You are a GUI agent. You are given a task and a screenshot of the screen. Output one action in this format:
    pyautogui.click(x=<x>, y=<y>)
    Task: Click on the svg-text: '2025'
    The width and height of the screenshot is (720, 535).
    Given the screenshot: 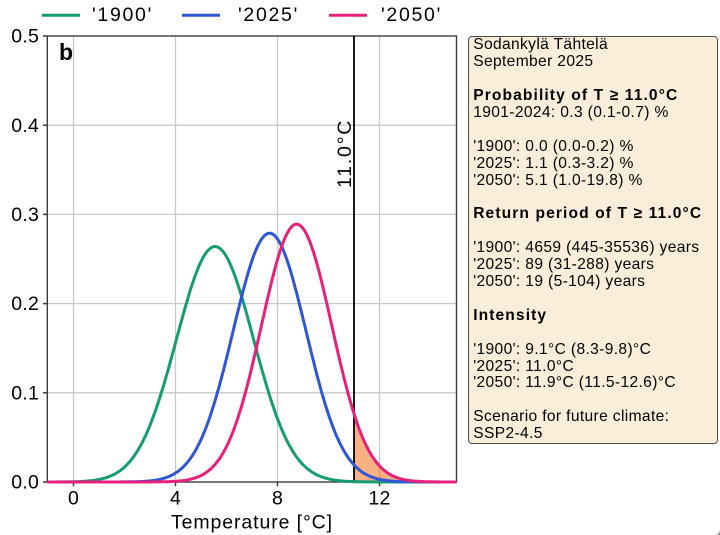 What is the action you would take?
    pyautogui.click(x=268, y=15)
    